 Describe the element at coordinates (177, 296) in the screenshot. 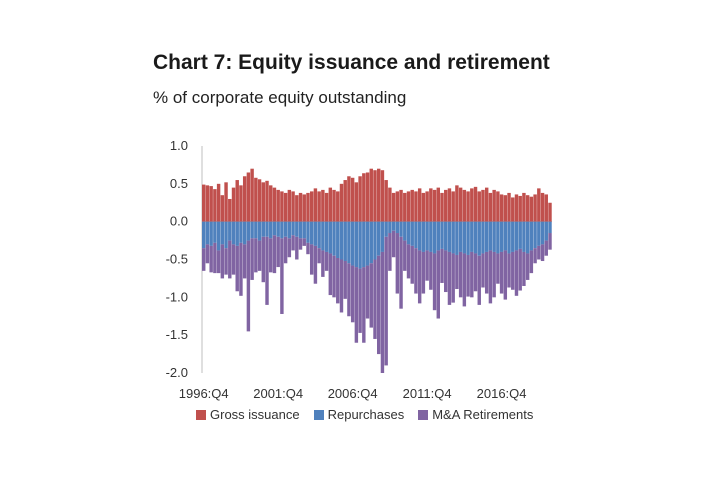

I see `y-tick-label: -1.0` at that location.